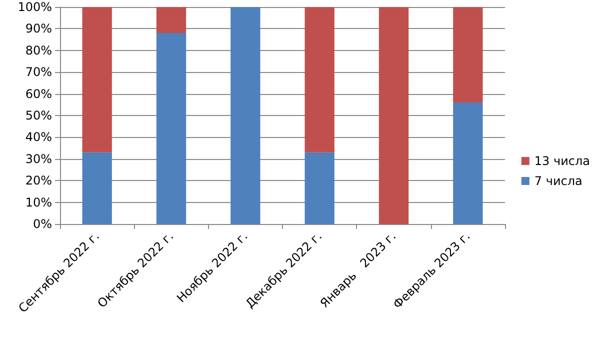 The image size is (605, 340). What do you see at coordinates (38, 137) in the screenshot?
I see `y-tick-label: 40%` at bounding box center [38, 137].